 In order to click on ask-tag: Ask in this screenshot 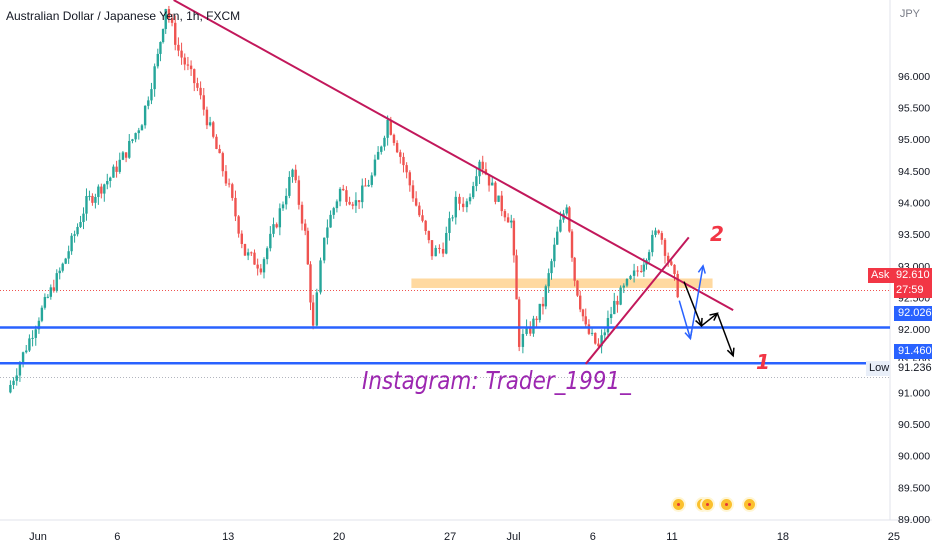, I will do `click(881, 275)`.